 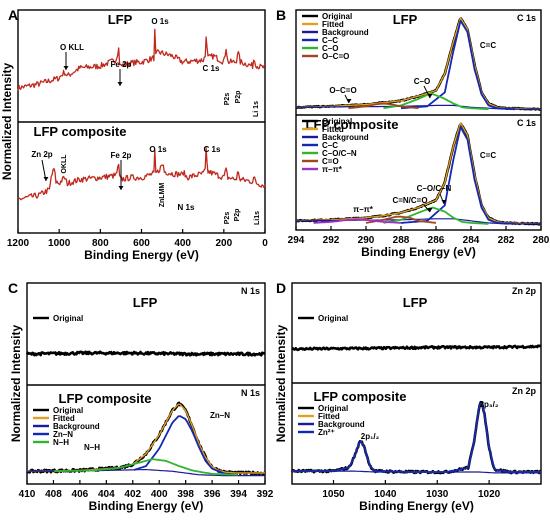 What do you see at coordinates (185, 494) in the screenshot?
I see `x-tick-label: 398` at bounding box center [185, 494].